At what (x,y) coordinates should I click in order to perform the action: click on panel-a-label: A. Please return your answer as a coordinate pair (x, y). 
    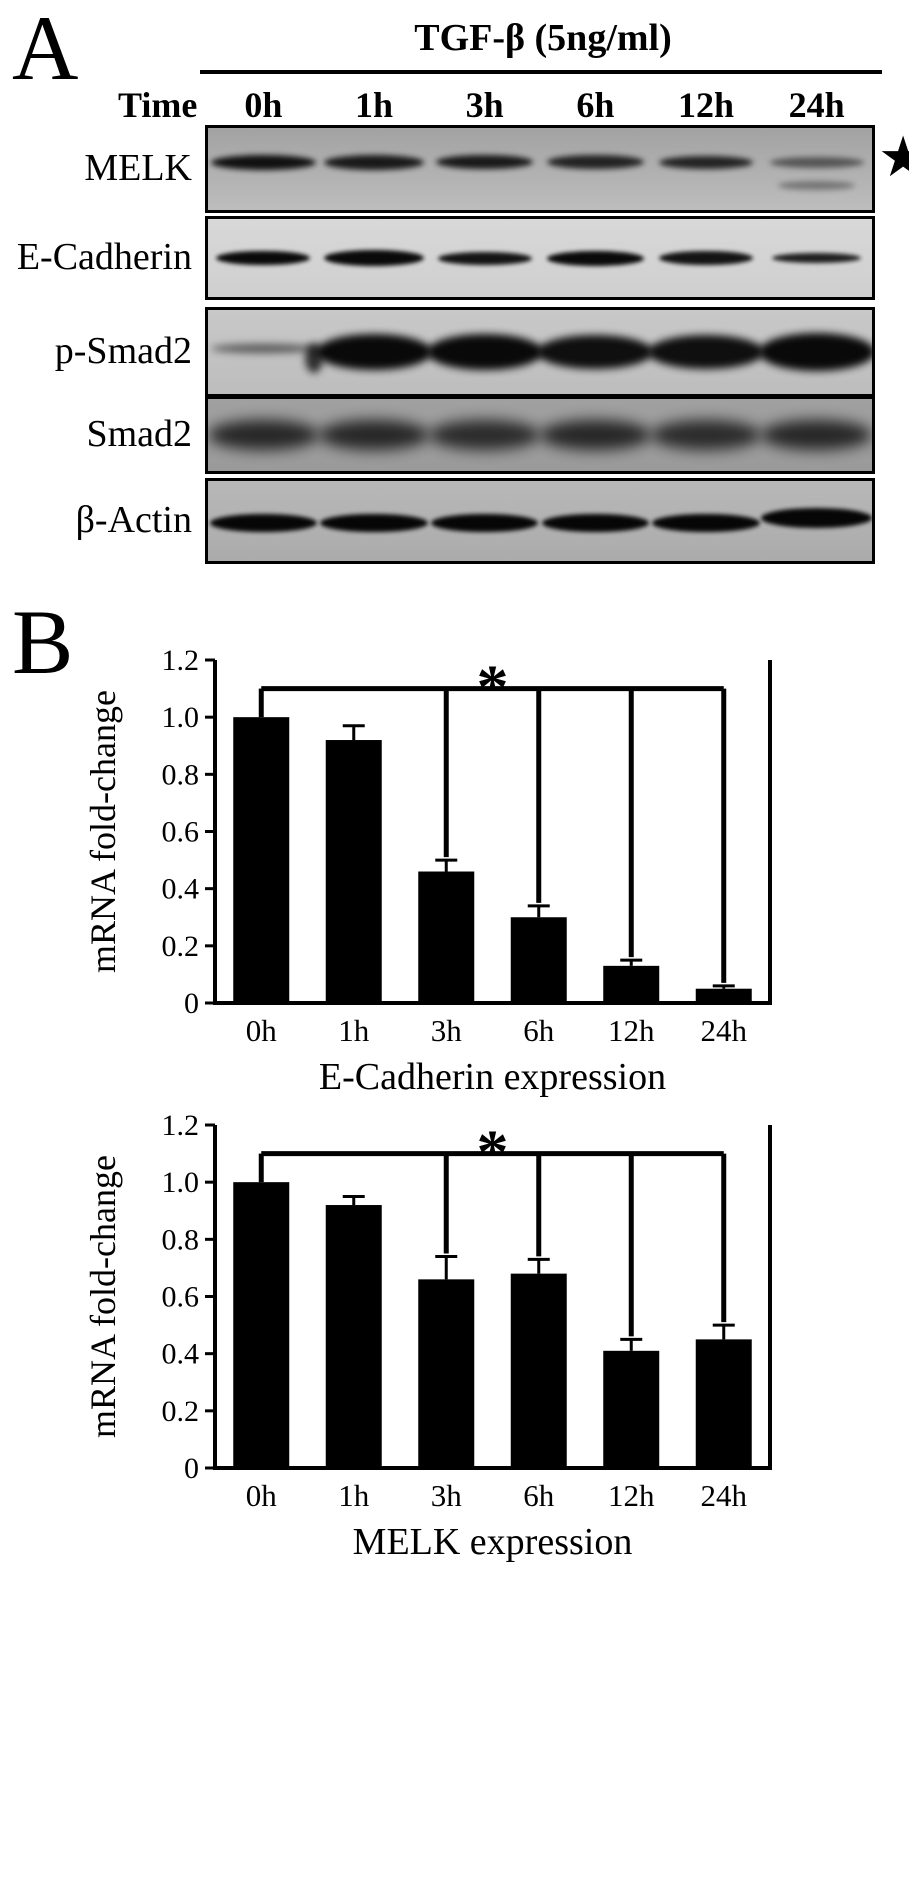
    Looking at the image, I should click on (45, 49).